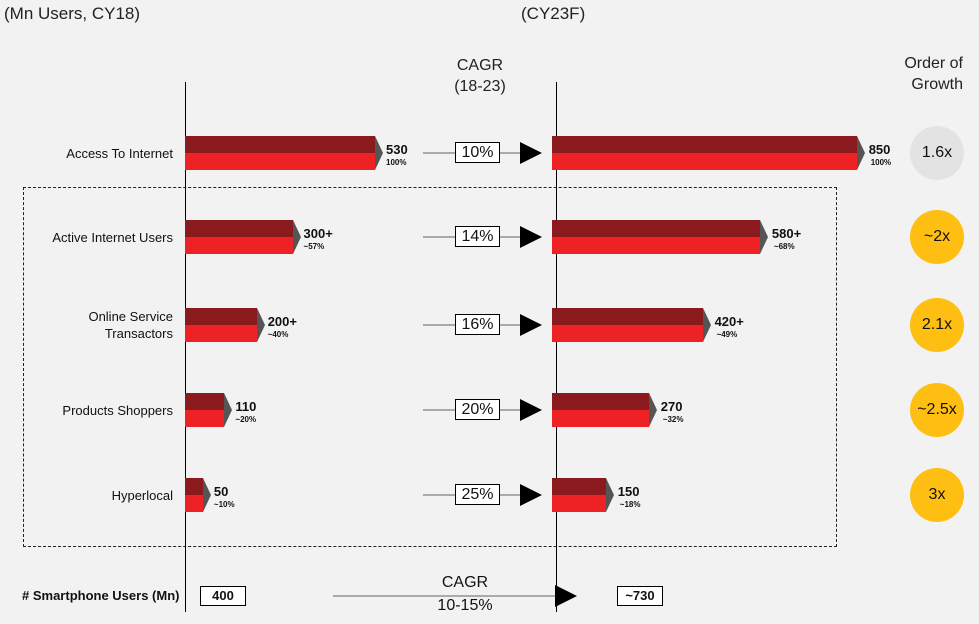 The height and width of the screenshot is (624, 979). What do you see at coordinates (465, 605) in the screenshot?
I see `smartphone-cagr-value: 10-15%` at bounding box center [465, 605].